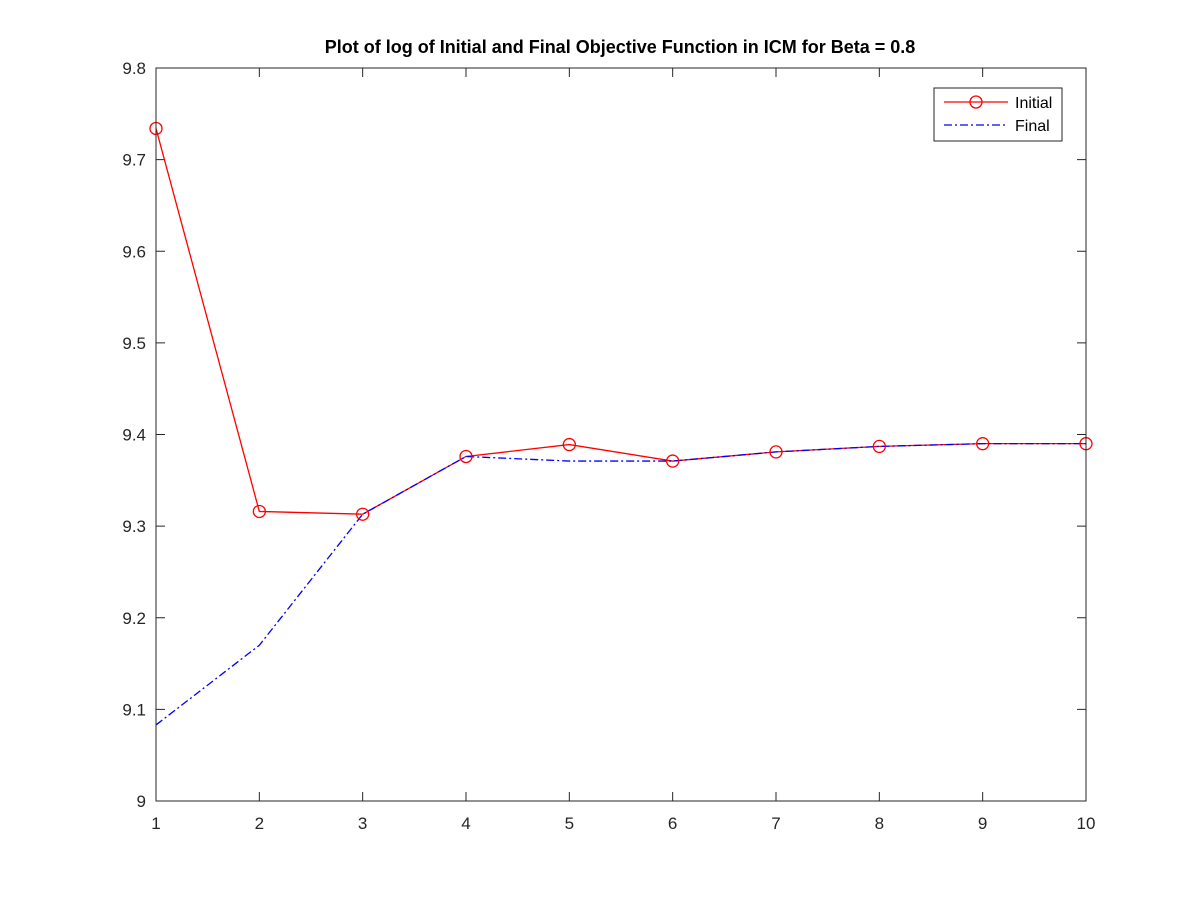  What do you see at coordinates (879, 823) in the screenshot?
I see `x-tick-label: 8` at bounding box center [879, 823].